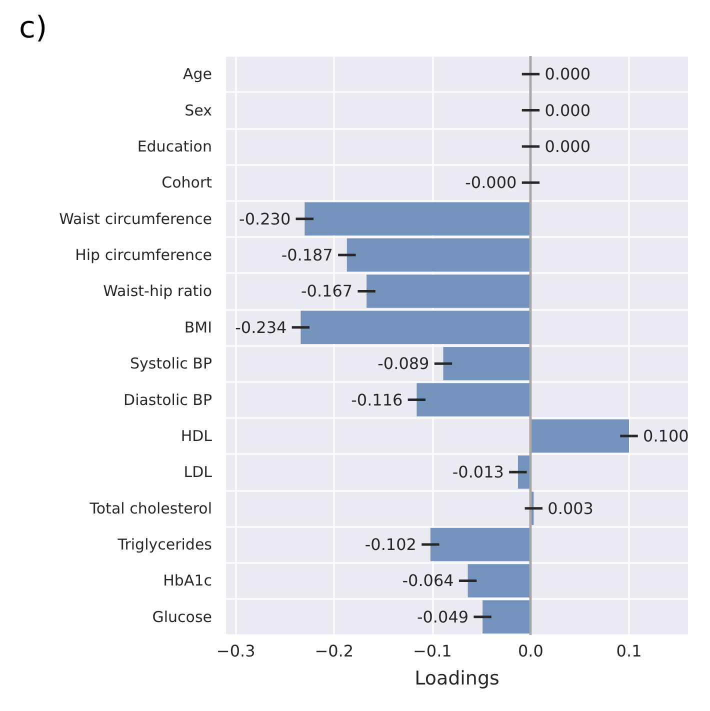  Describe the element at coordinates (432, 651) in the screenshot. I see `x-tick-label: −0.1` at that location.